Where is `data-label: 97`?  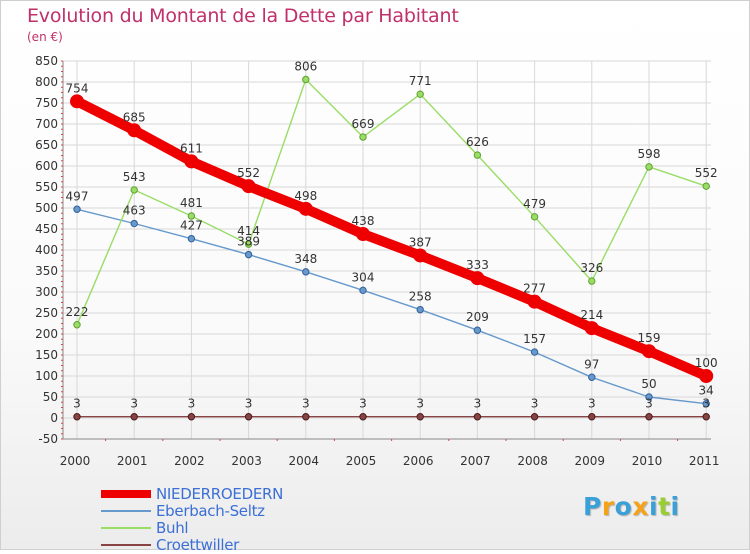 data-label: 97 is located at coordinates (591, 364).